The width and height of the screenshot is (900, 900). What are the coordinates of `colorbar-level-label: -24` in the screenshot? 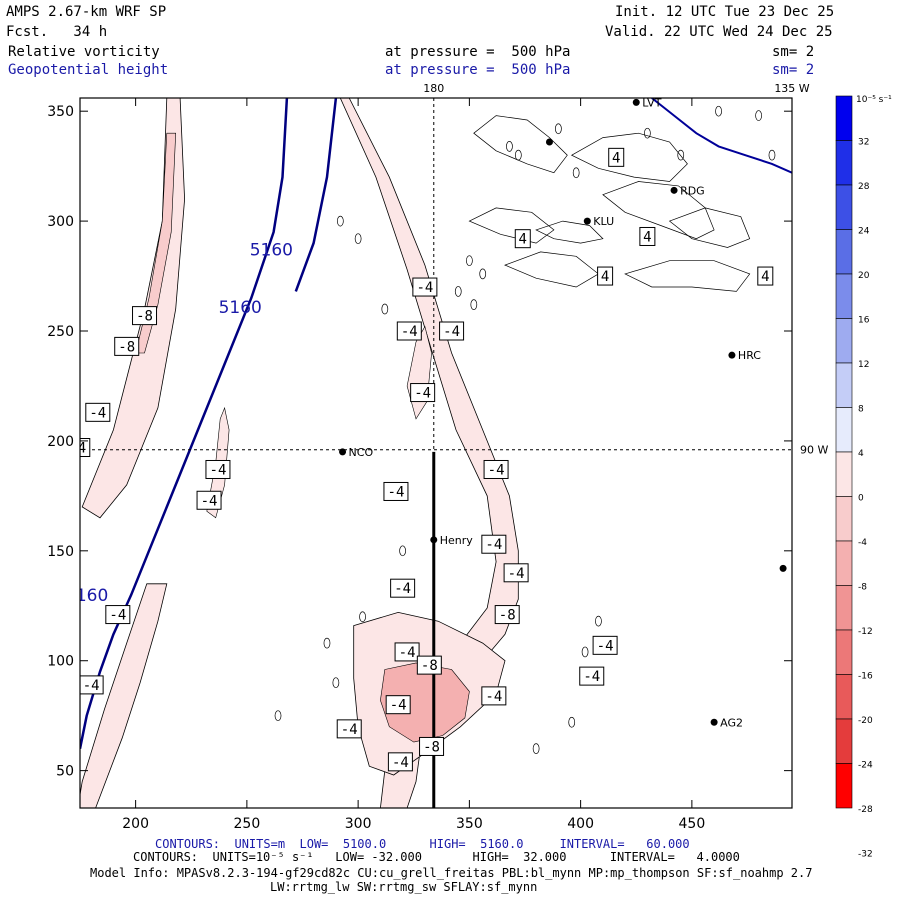 It's located at (865, 766).